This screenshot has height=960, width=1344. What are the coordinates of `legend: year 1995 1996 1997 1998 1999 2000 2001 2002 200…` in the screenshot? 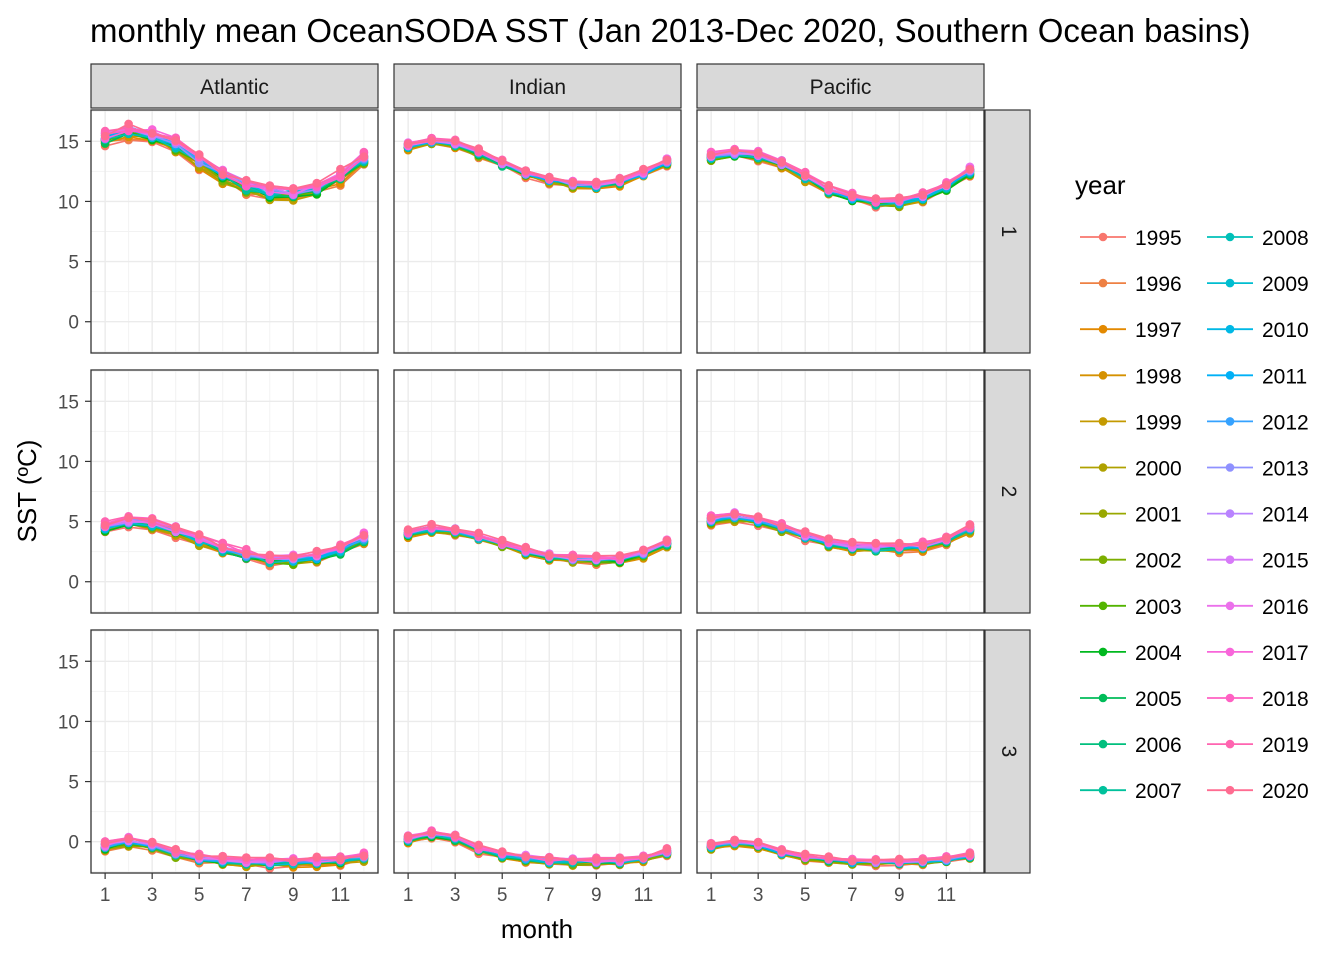 It's located at (1192, 486).